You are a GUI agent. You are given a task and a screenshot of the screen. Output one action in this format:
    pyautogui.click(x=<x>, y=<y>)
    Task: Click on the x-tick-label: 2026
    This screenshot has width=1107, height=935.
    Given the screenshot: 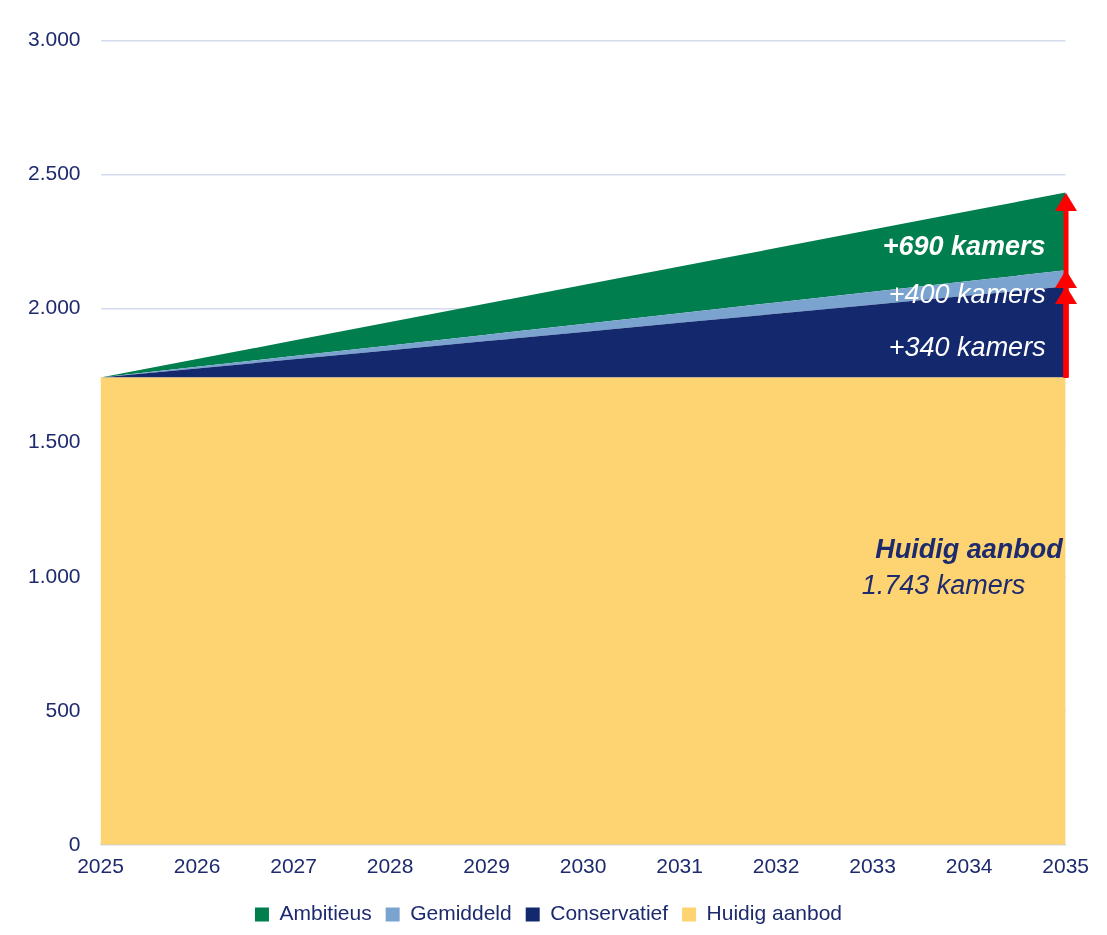 What is the action you would take?
    pyautogui.click(x=197, y=866)
    